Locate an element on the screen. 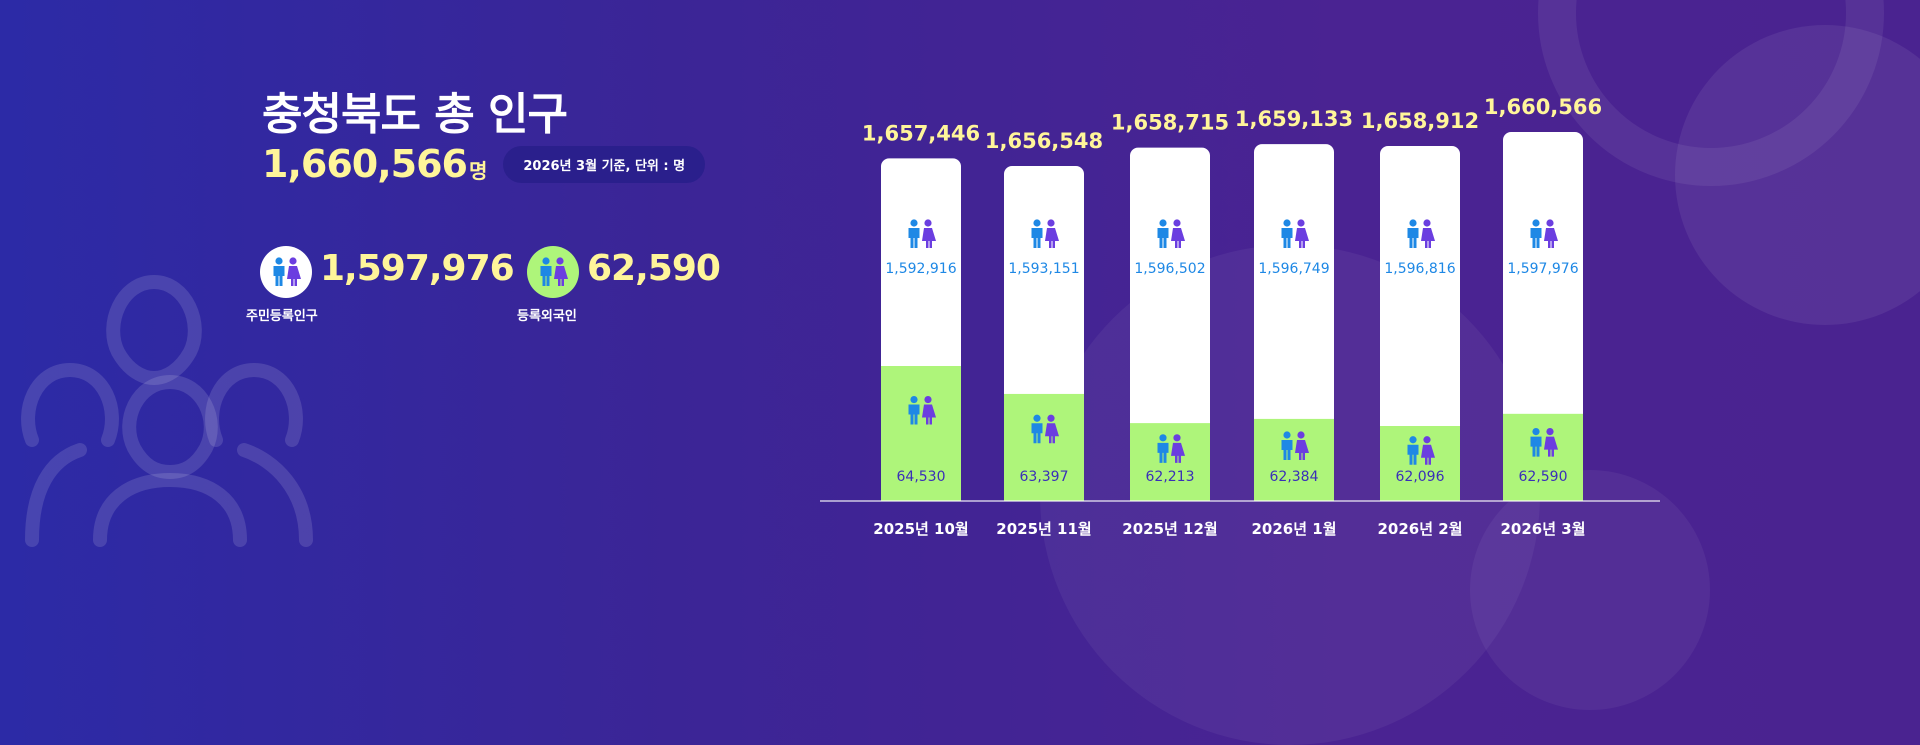 The width and height of the screenshot is (1920, 745). stat-resident: 1,597,976 주민등록인구 is located at coordinates (380, 286).